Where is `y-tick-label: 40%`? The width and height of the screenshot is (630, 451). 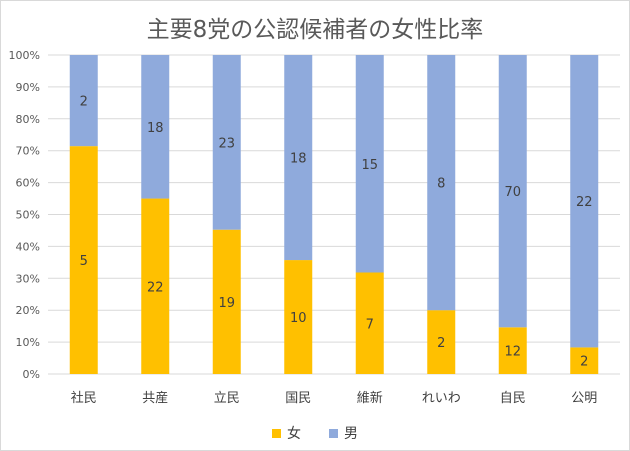 y-tick-label: 40% is located at coordinates (28, 246).